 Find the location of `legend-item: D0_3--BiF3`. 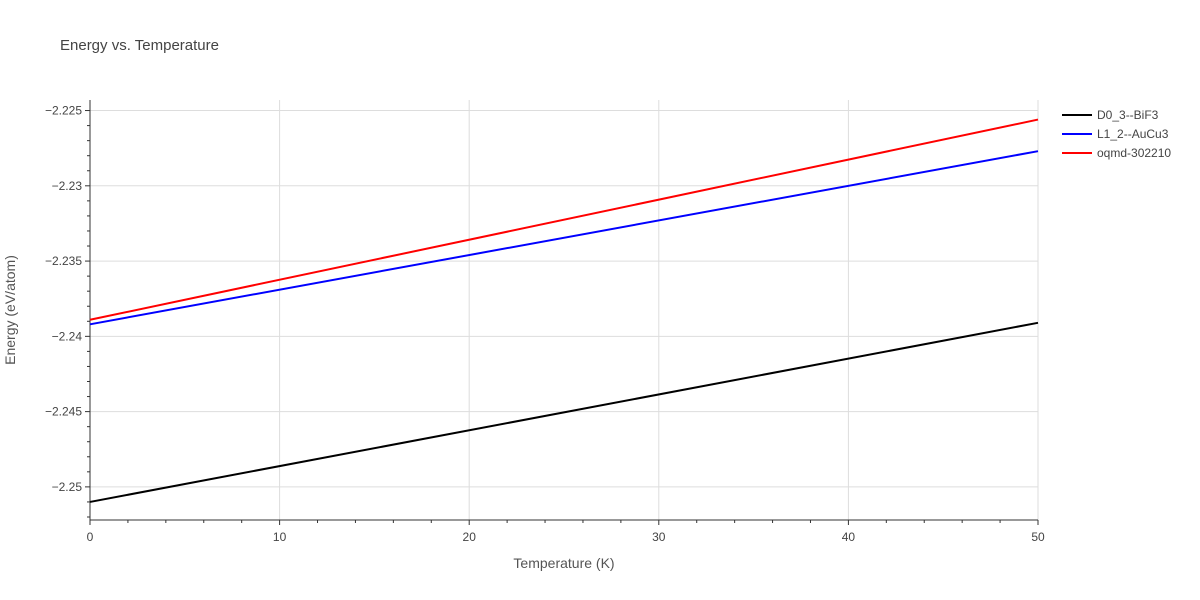

legend-item: D0_3--BiF3 is located at coordinates (1110, 115).